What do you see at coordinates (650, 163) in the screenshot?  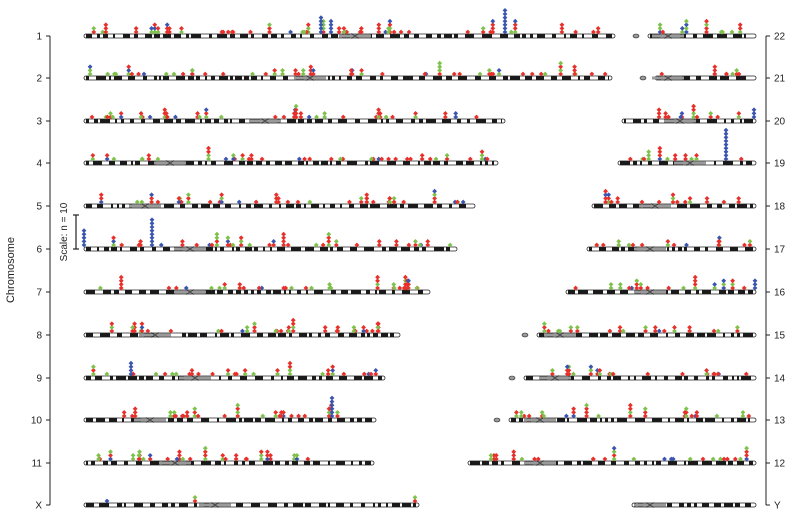 I see `chromosome-19-band` at bounding box center [650, 163].